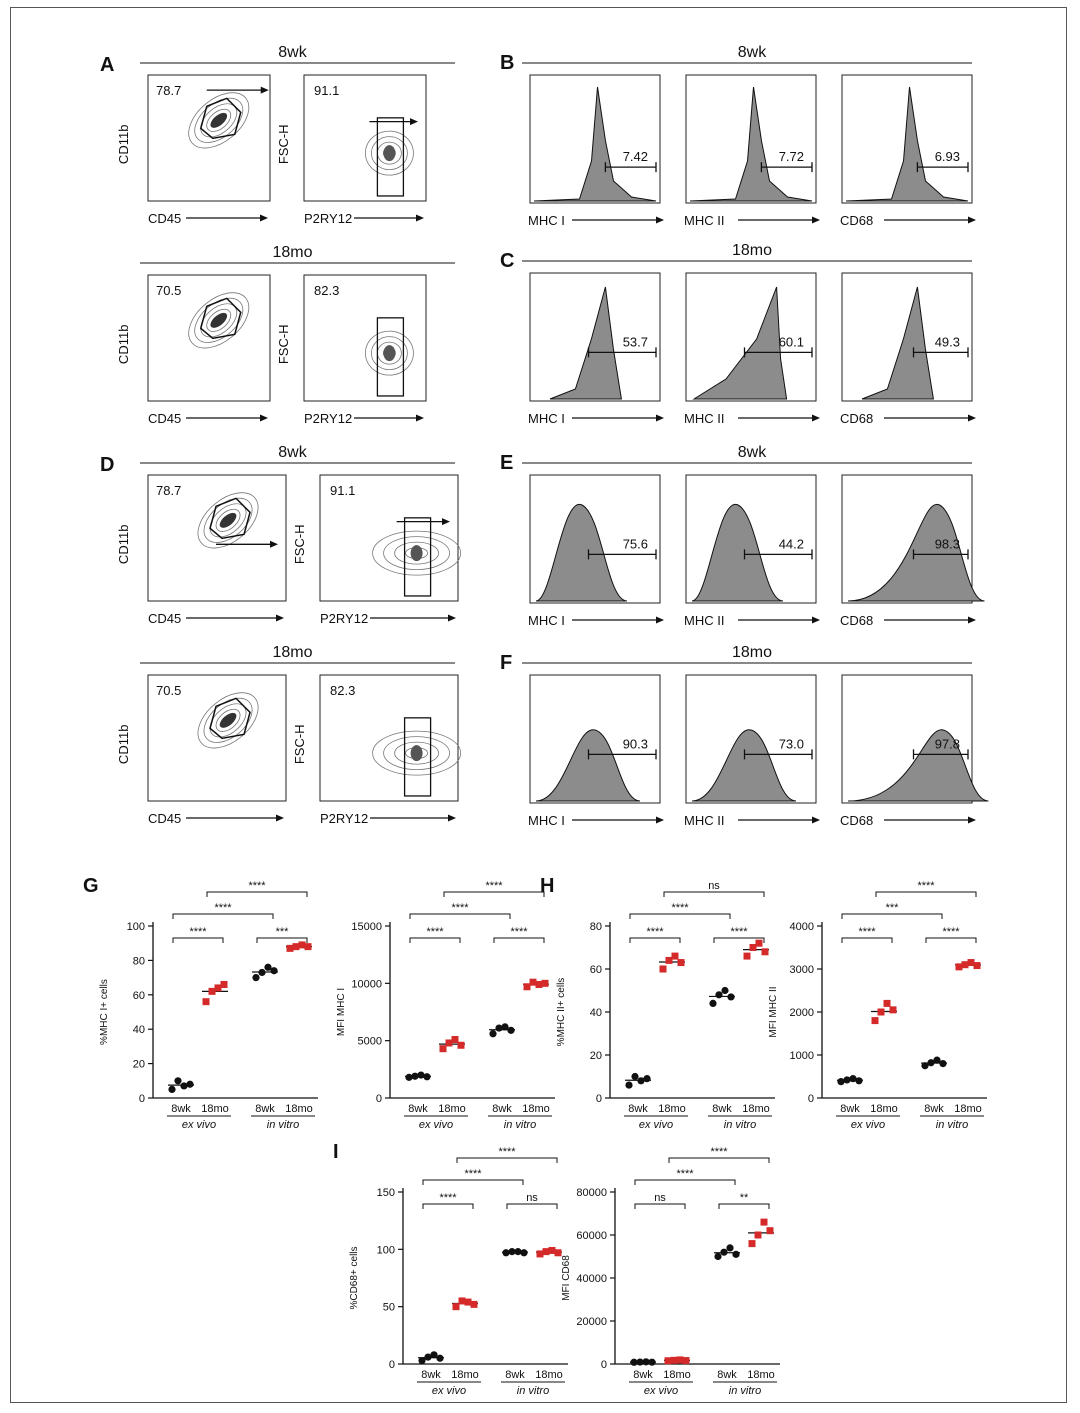 This screenshot has height=1413, width=1080. I want to click on panel-E-hist2-xarrow-head, so click(972, 620).